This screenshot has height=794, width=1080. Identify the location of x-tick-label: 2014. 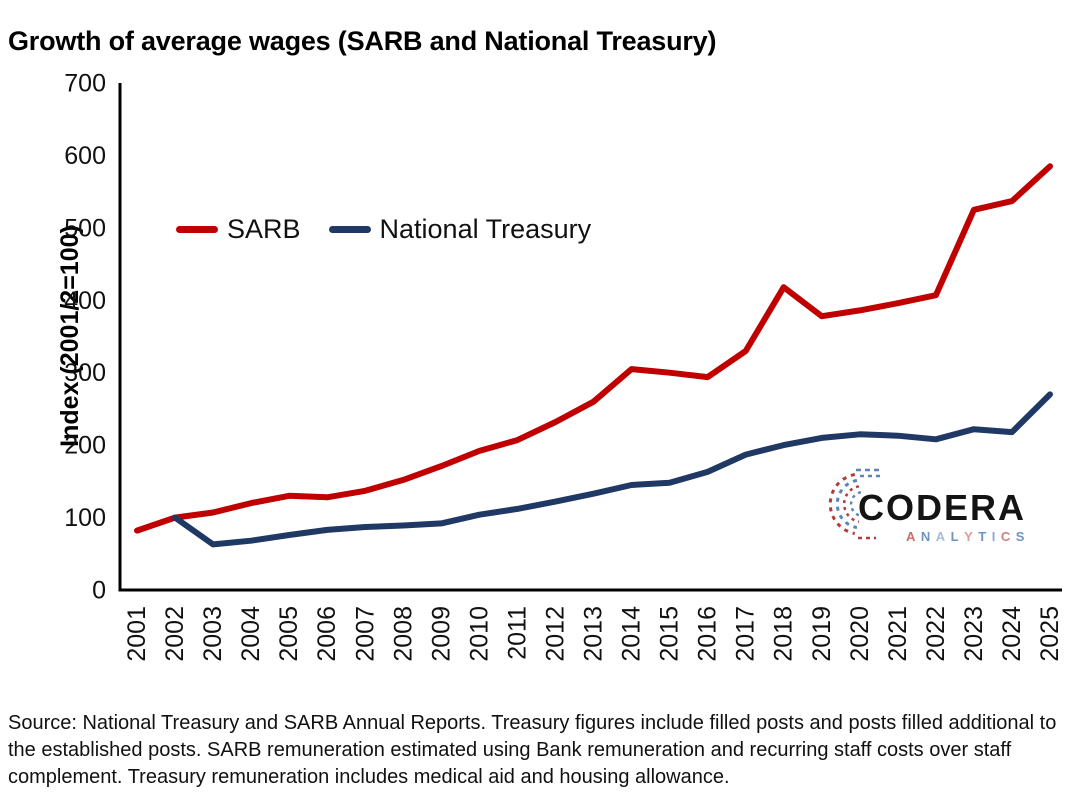
(632, 634).